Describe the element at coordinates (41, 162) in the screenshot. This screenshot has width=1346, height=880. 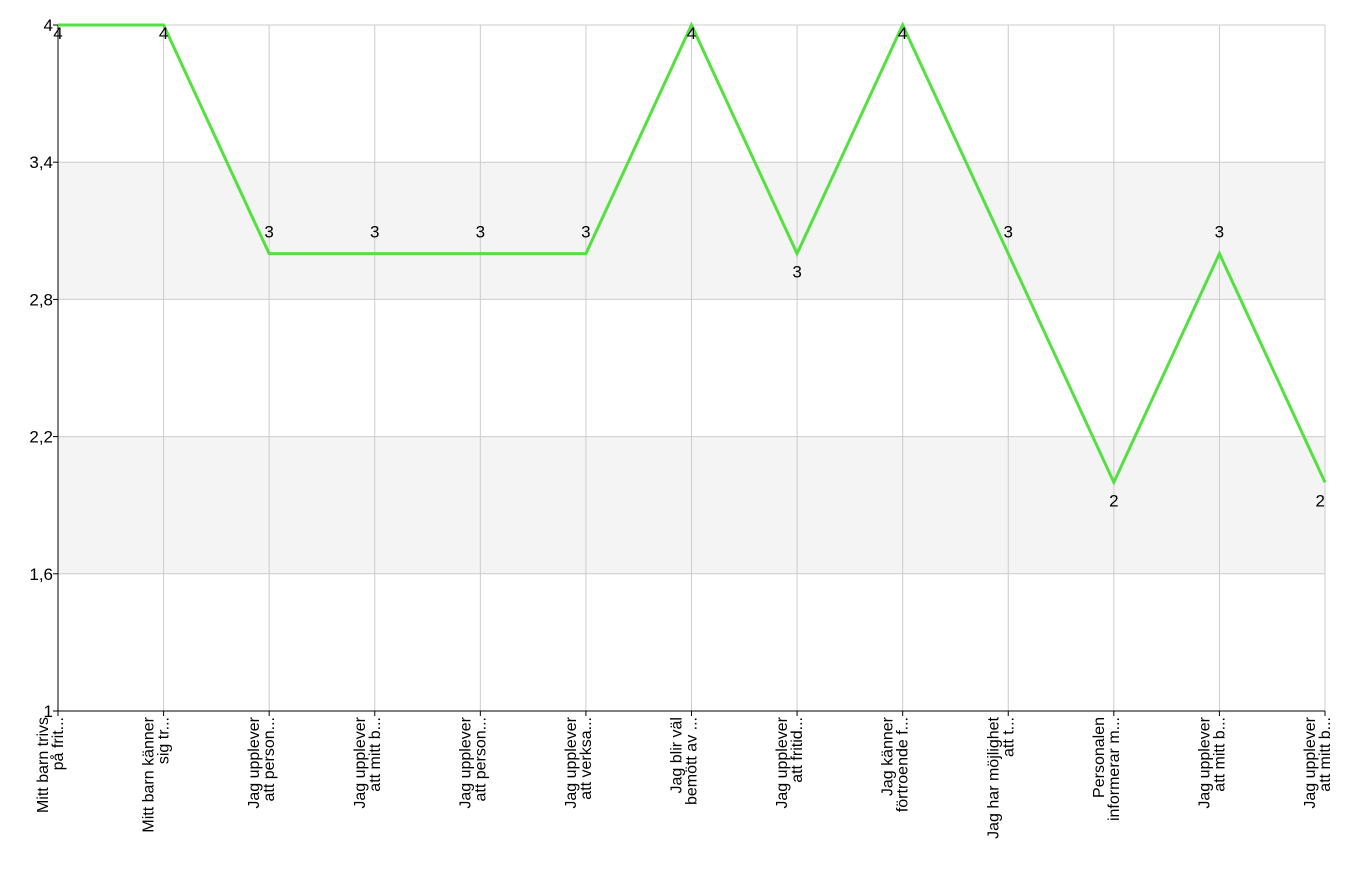
I see `y-tick-label: 3,4` at that location.